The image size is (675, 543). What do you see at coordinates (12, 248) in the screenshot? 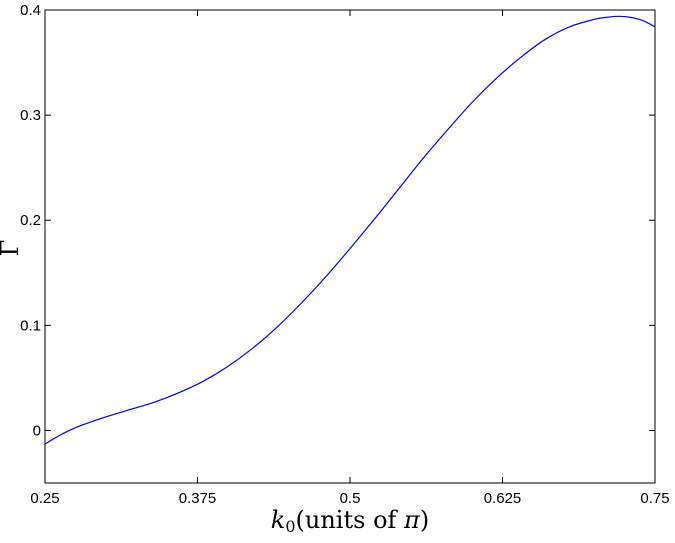
I see `y-axis-title: Γ` at bounding box center [12, 248].